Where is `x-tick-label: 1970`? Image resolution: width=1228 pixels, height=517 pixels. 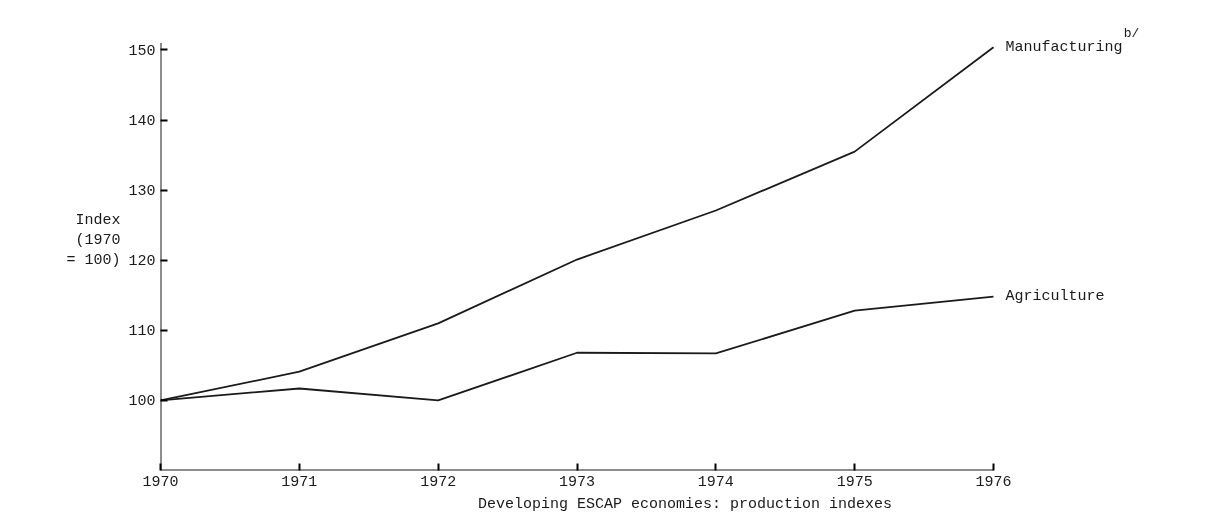
x-tick-label: 1970 is located at coordinates (160, 482).